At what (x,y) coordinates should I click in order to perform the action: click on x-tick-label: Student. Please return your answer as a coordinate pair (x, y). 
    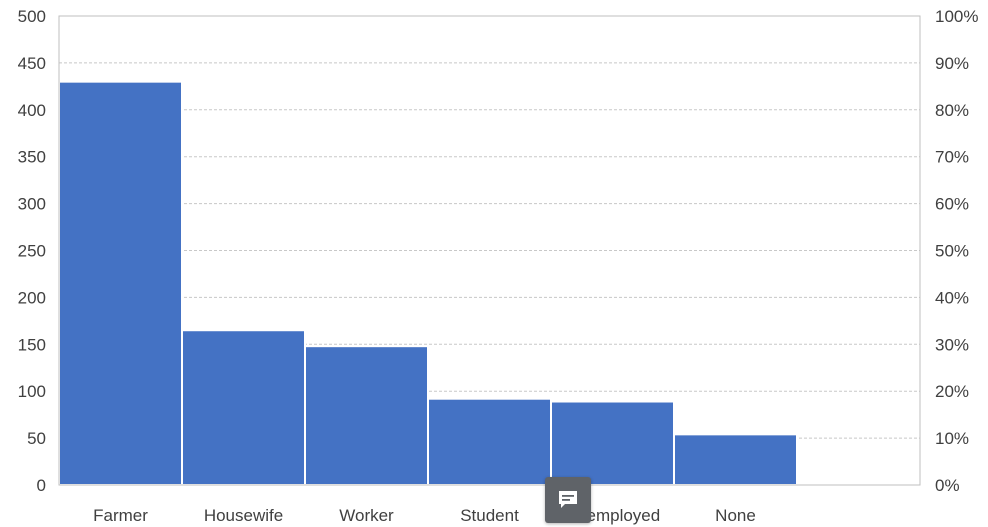
    Looking at the image, I should click on (489, 515).